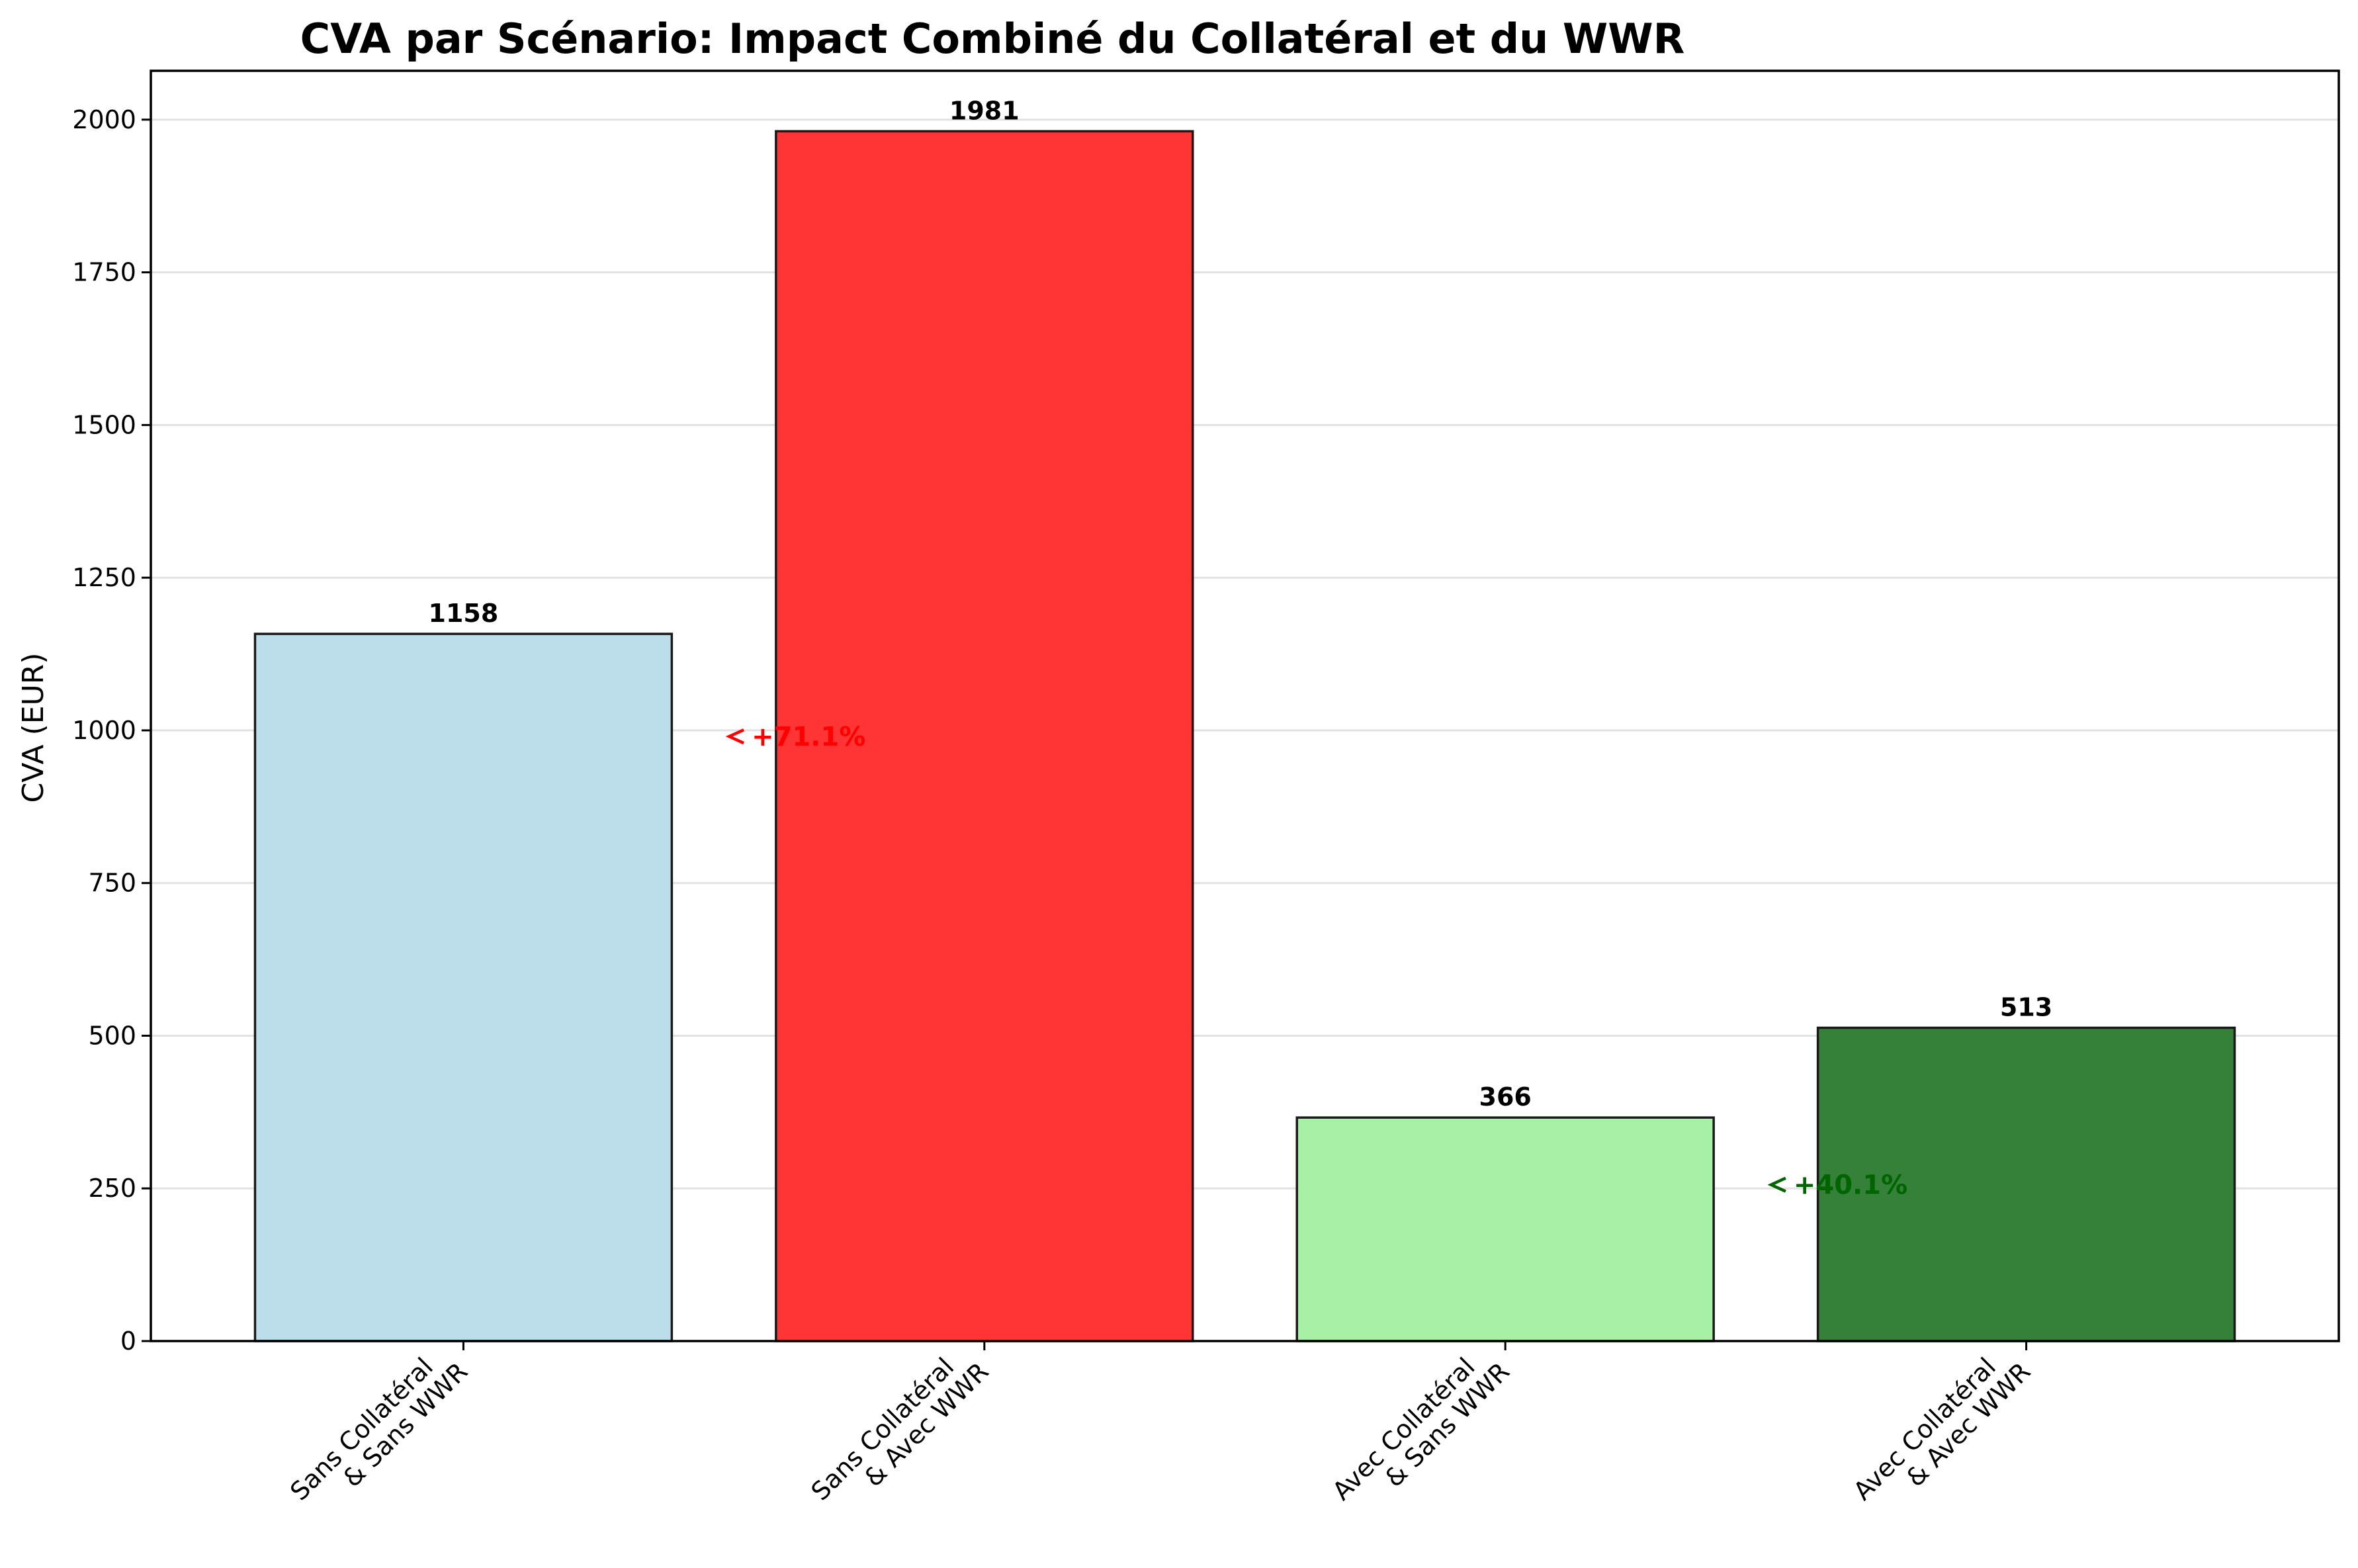  Describe the element at coordinates (985, 111) in the screenshot. I see `value-label-2: 1981` at that location.